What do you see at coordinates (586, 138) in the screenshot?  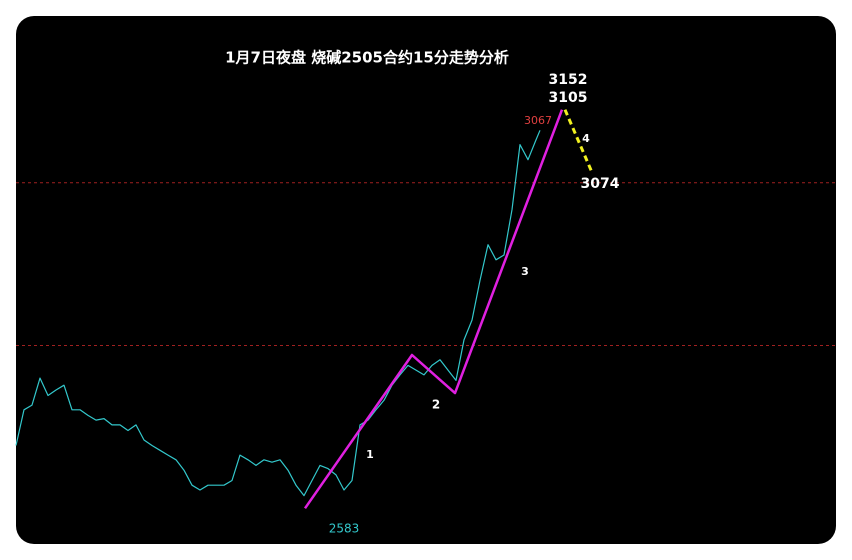 I see `annotation: 4` at bounding box center [586, 138].